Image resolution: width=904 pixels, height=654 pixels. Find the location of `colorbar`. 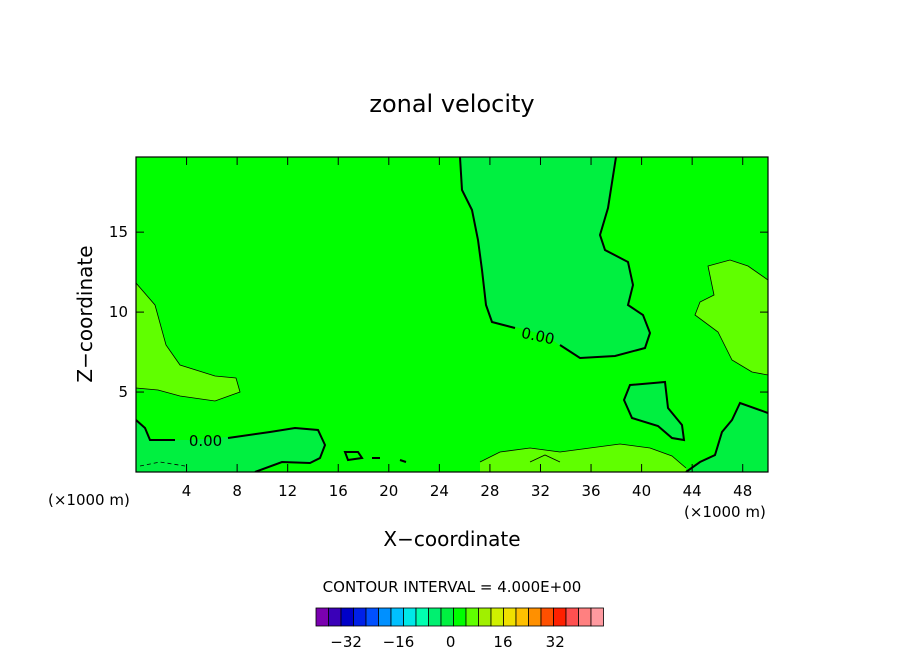

colorbar is located at coordinates (459, 617).